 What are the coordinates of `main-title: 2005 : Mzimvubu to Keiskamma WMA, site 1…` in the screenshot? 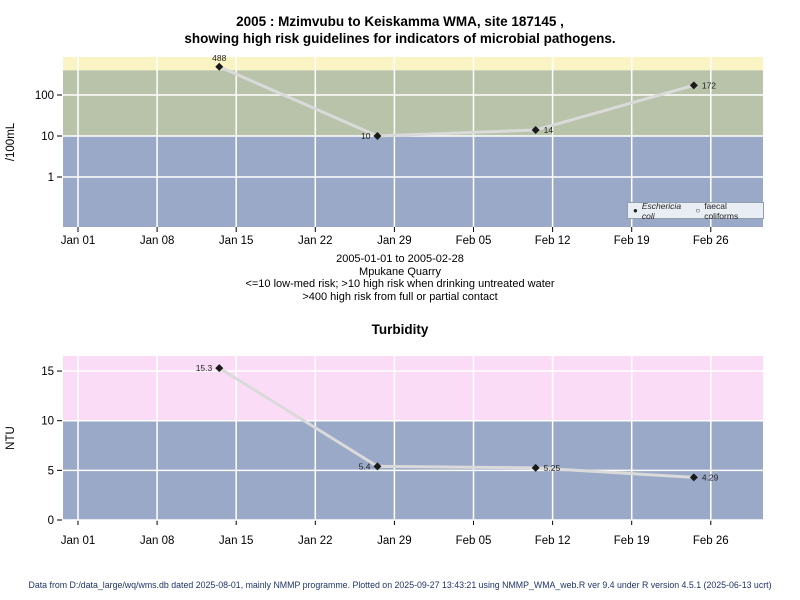 It's located at (400, 30).